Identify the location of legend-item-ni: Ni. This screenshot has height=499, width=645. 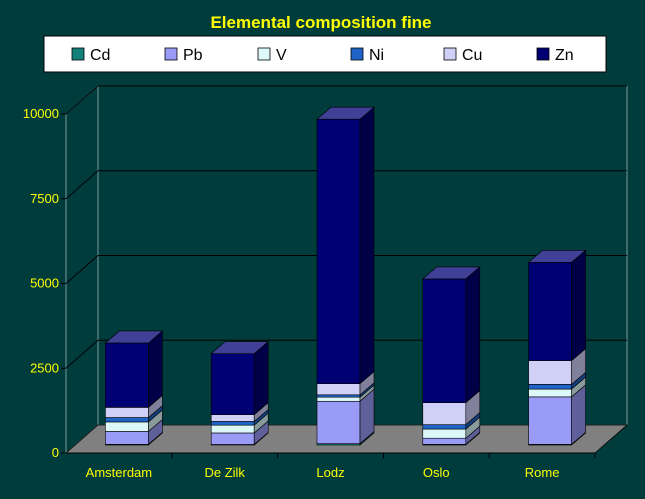
(367, 55).